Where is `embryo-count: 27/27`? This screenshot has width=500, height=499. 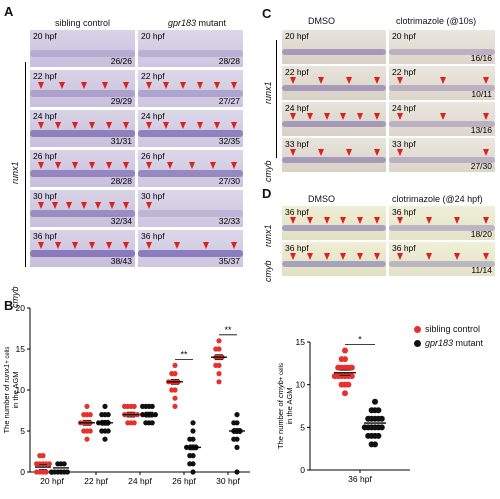
embryo-count: 27/27 is located at coordinates (229, 101).